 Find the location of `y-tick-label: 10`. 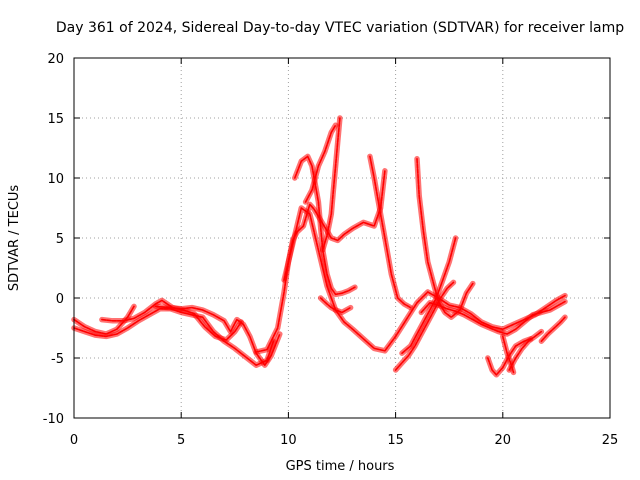

y-tick-label: 10 is located at coordinates (55, 179).